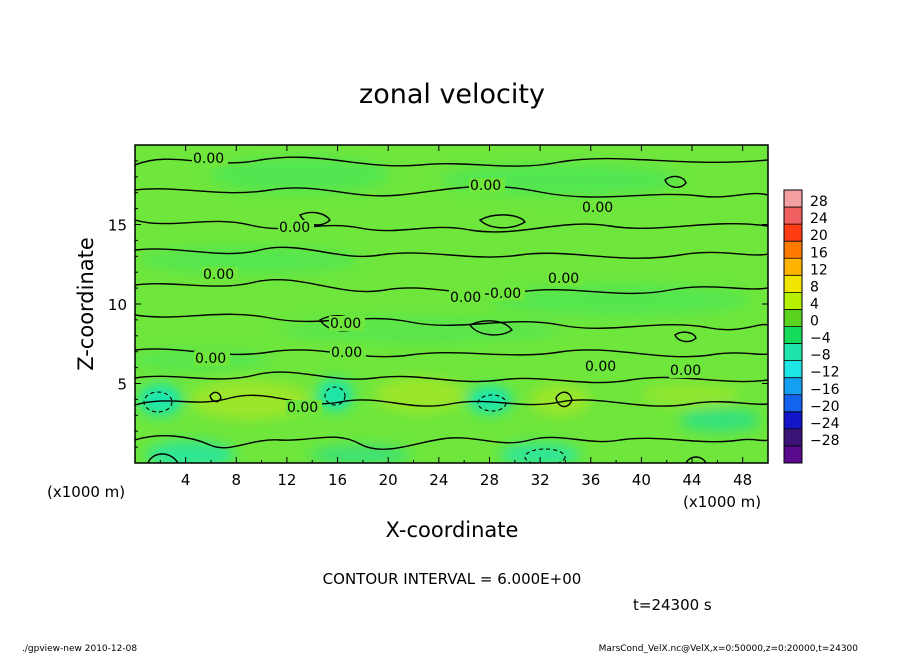 The width and height of the screenshot is (904, 654). I want to click on x-axis-label: X-coordinate, so click(452, 530).